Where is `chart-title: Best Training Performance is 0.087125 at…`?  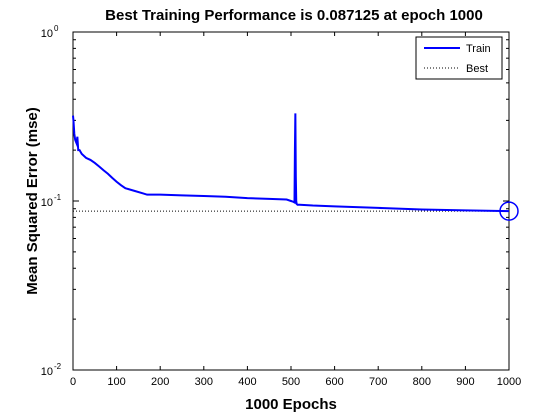 chart-title: Best Training Performance is 0.087125 at… is located at coordinates (294, 15).